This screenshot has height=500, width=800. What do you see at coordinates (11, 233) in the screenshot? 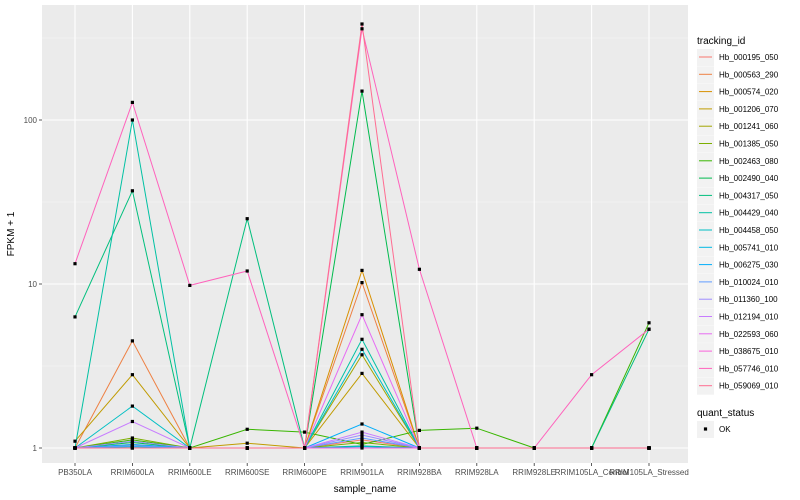
I see `y-axis-title: FPKM + 1` at bounding box center [11, 233].